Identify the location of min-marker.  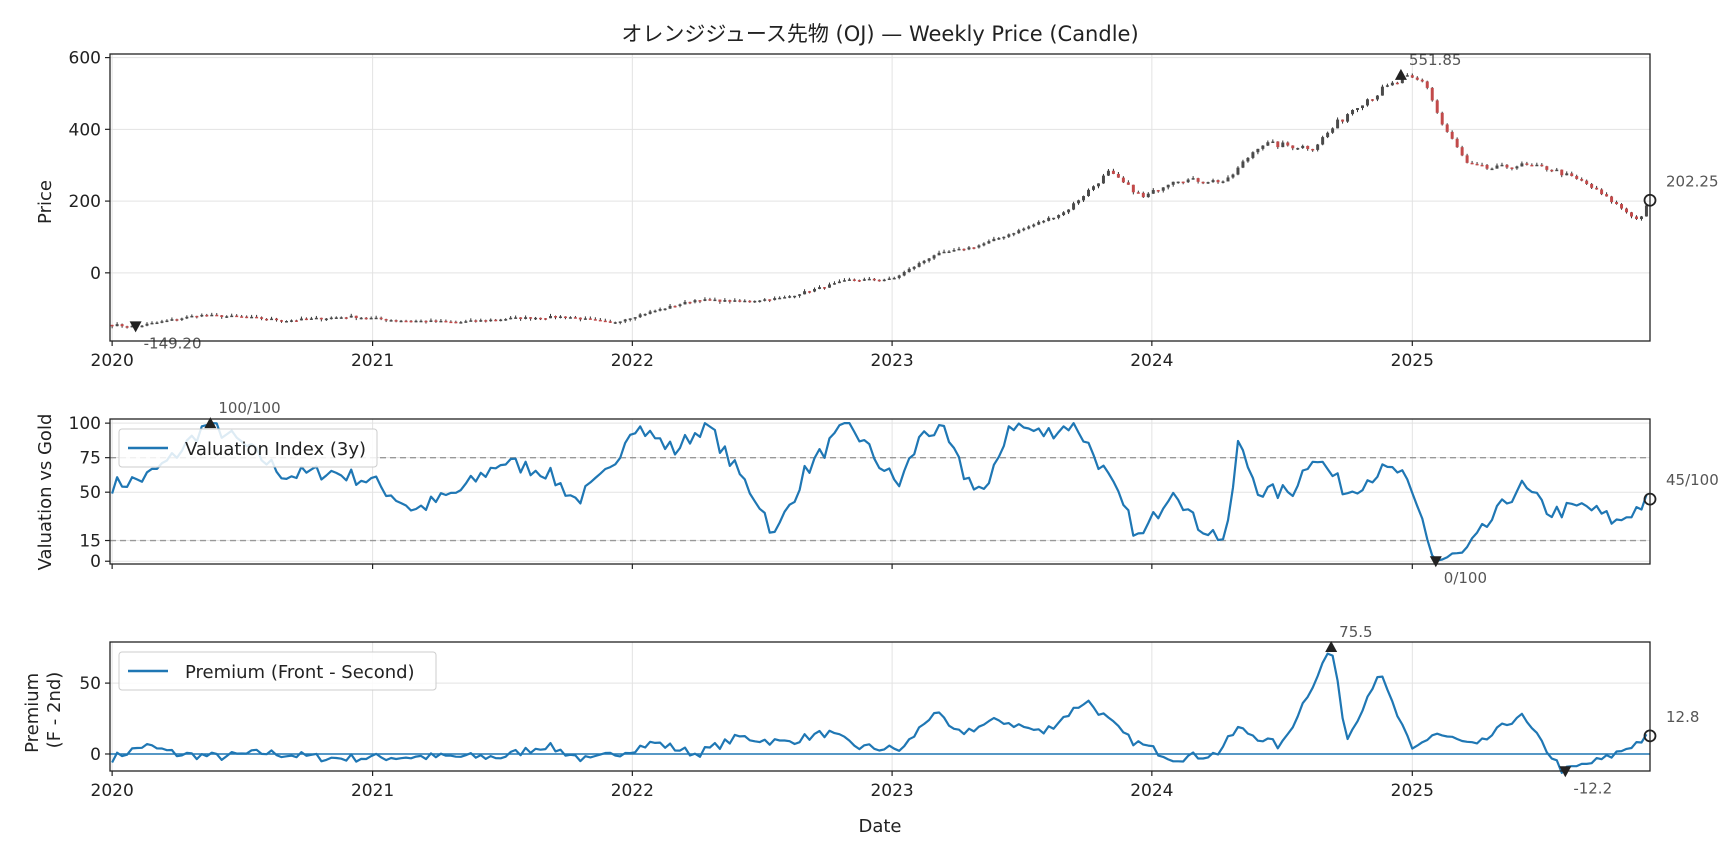
(1565, 772).